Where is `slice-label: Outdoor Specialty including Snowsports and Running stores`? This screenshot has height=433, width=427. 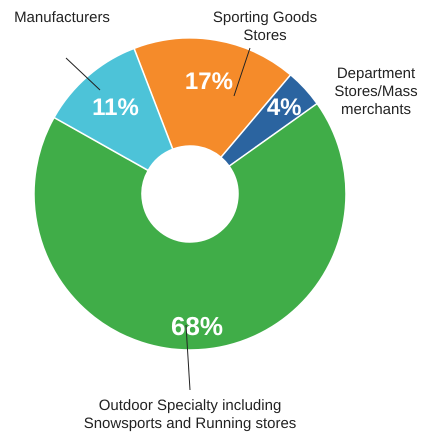
slice-label: Outdoor Specialty including Snowsports and Running stores is located at coordinates (190, 414).